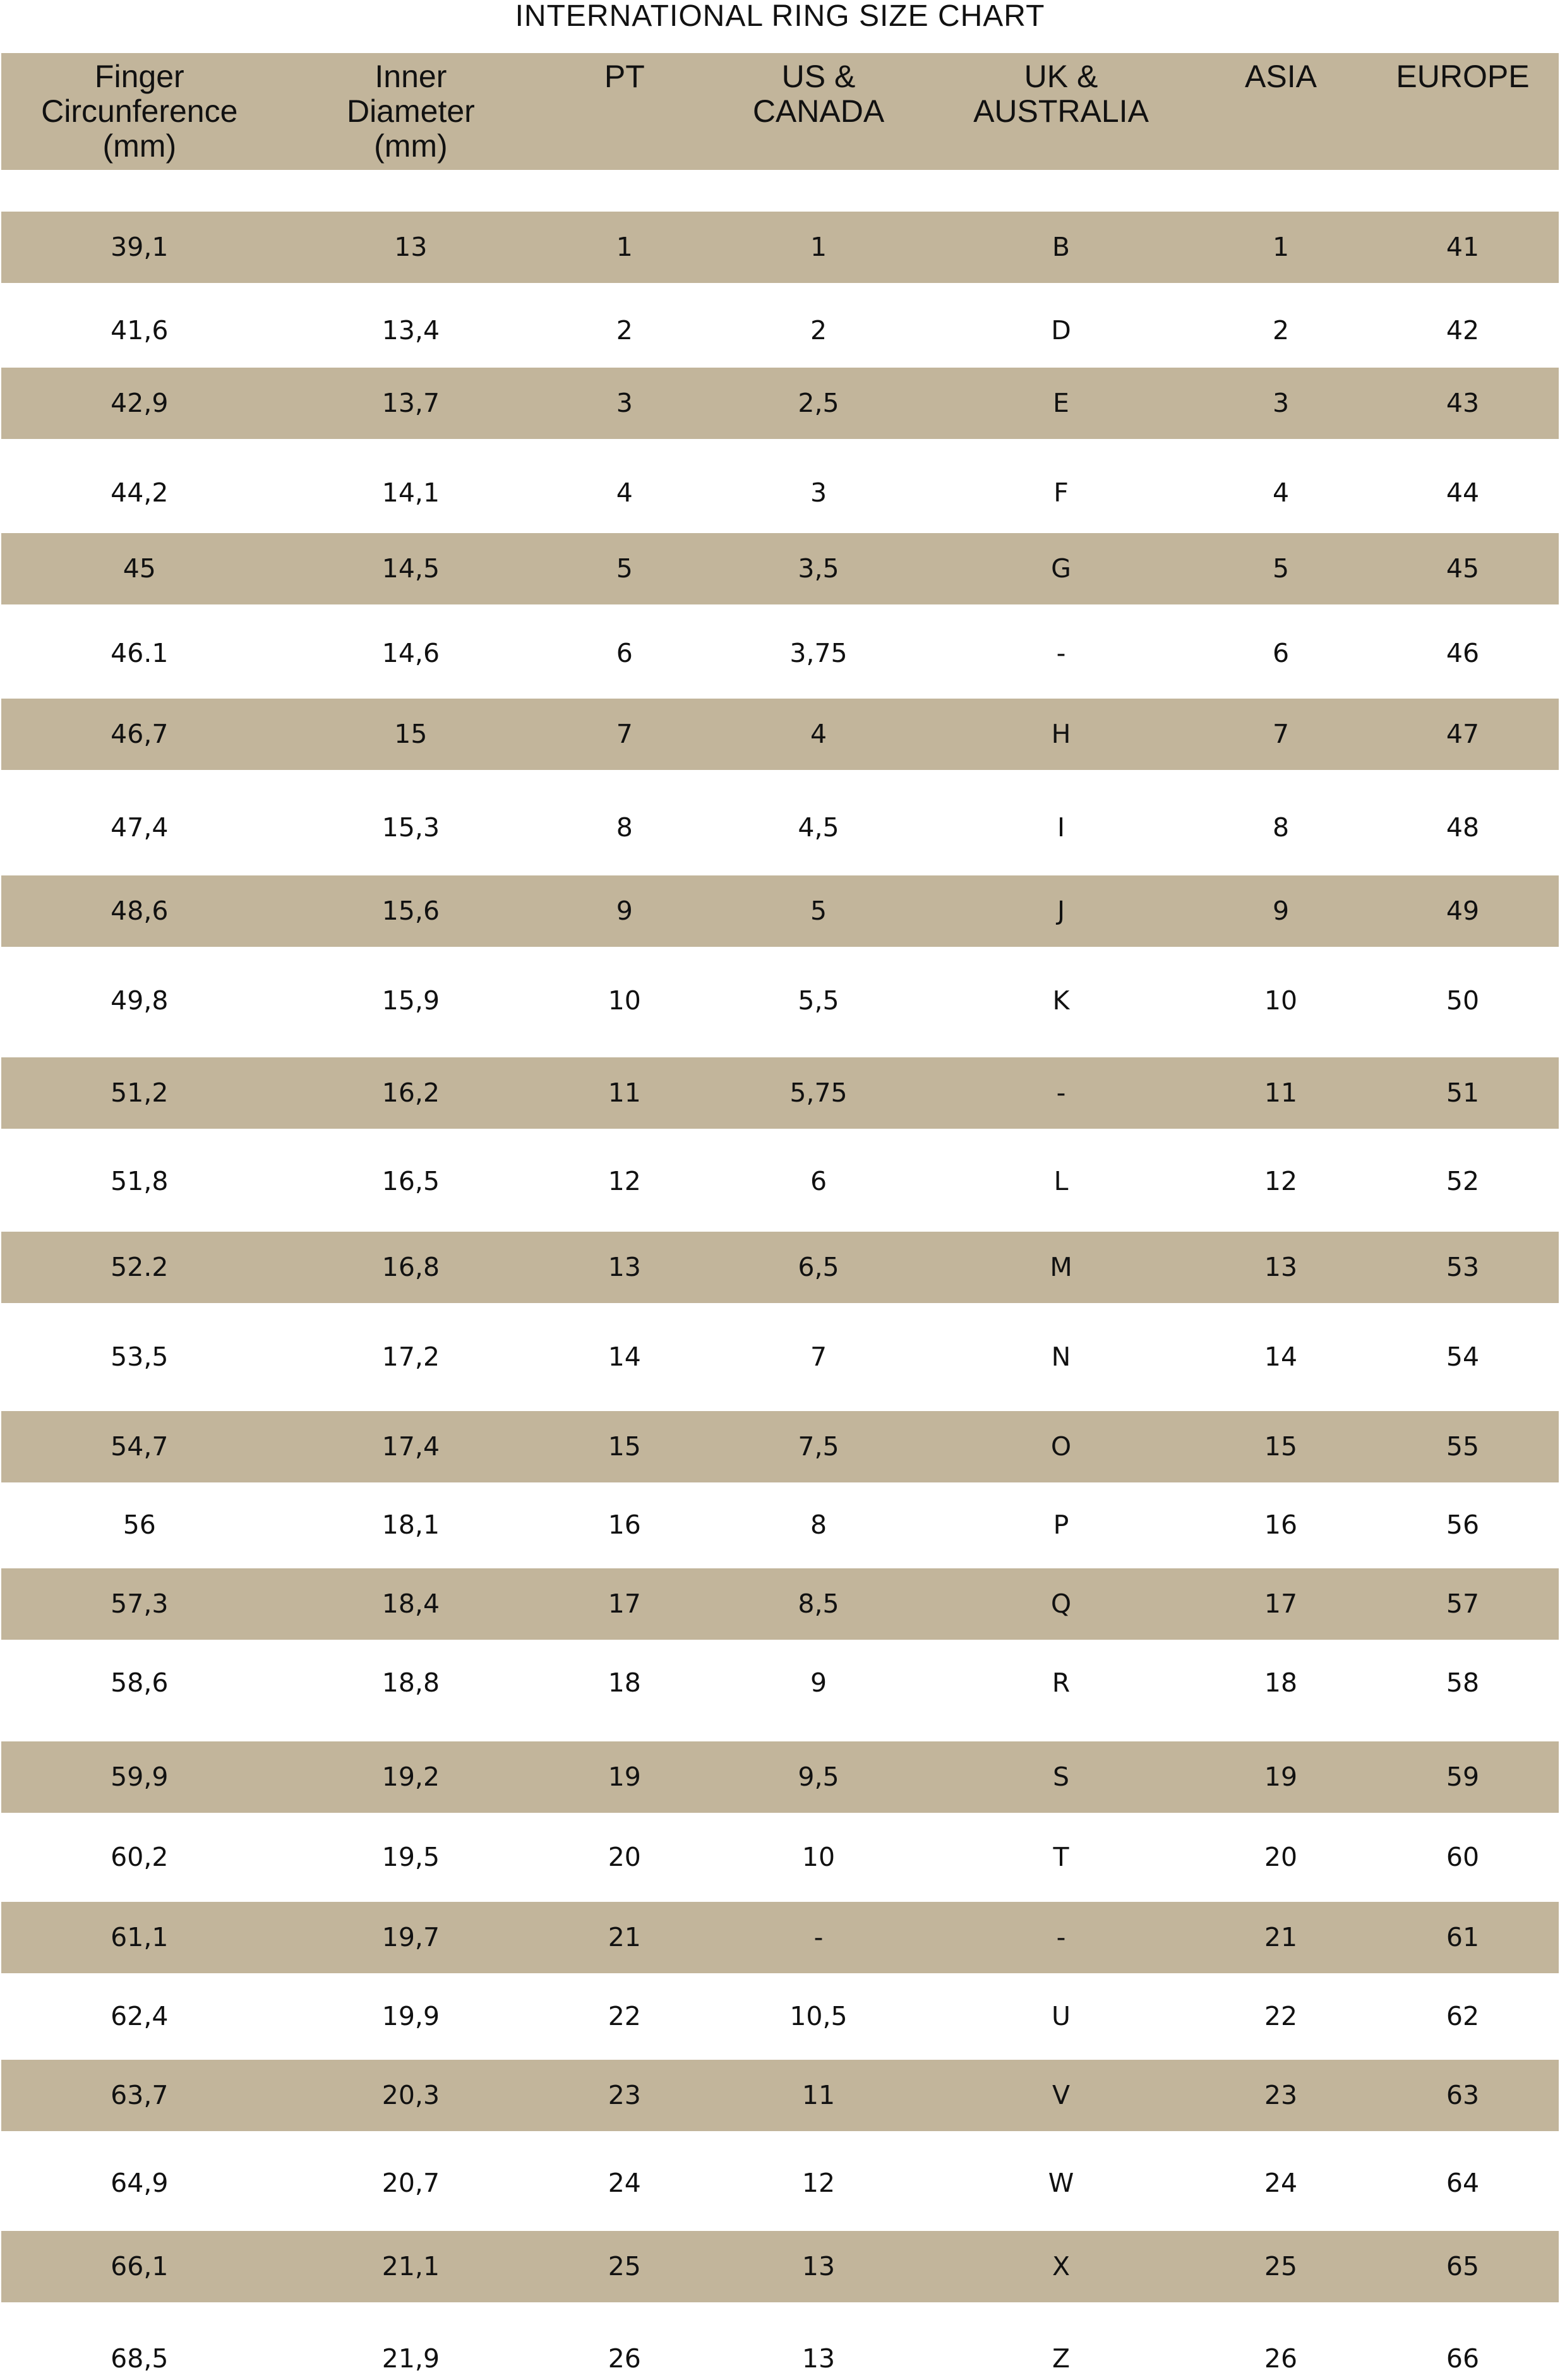 The width and height of the screenshot is (1560, 2380). What do you see at coordinates (1463, 2266) in the screenshot?
I see `table-cell: 65` at bounding box center [1463, 2266].